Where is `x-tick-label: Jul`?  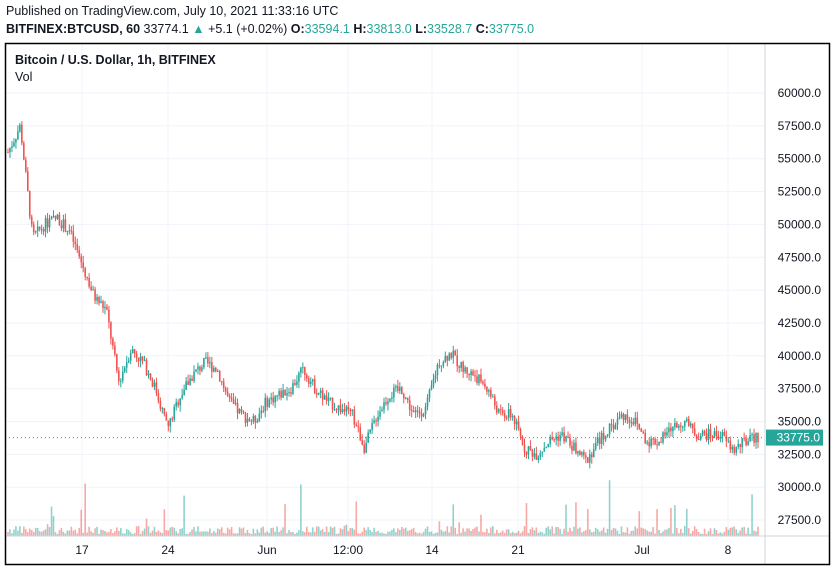
x-tick-label: Jul is located at coordinates (641, 550).